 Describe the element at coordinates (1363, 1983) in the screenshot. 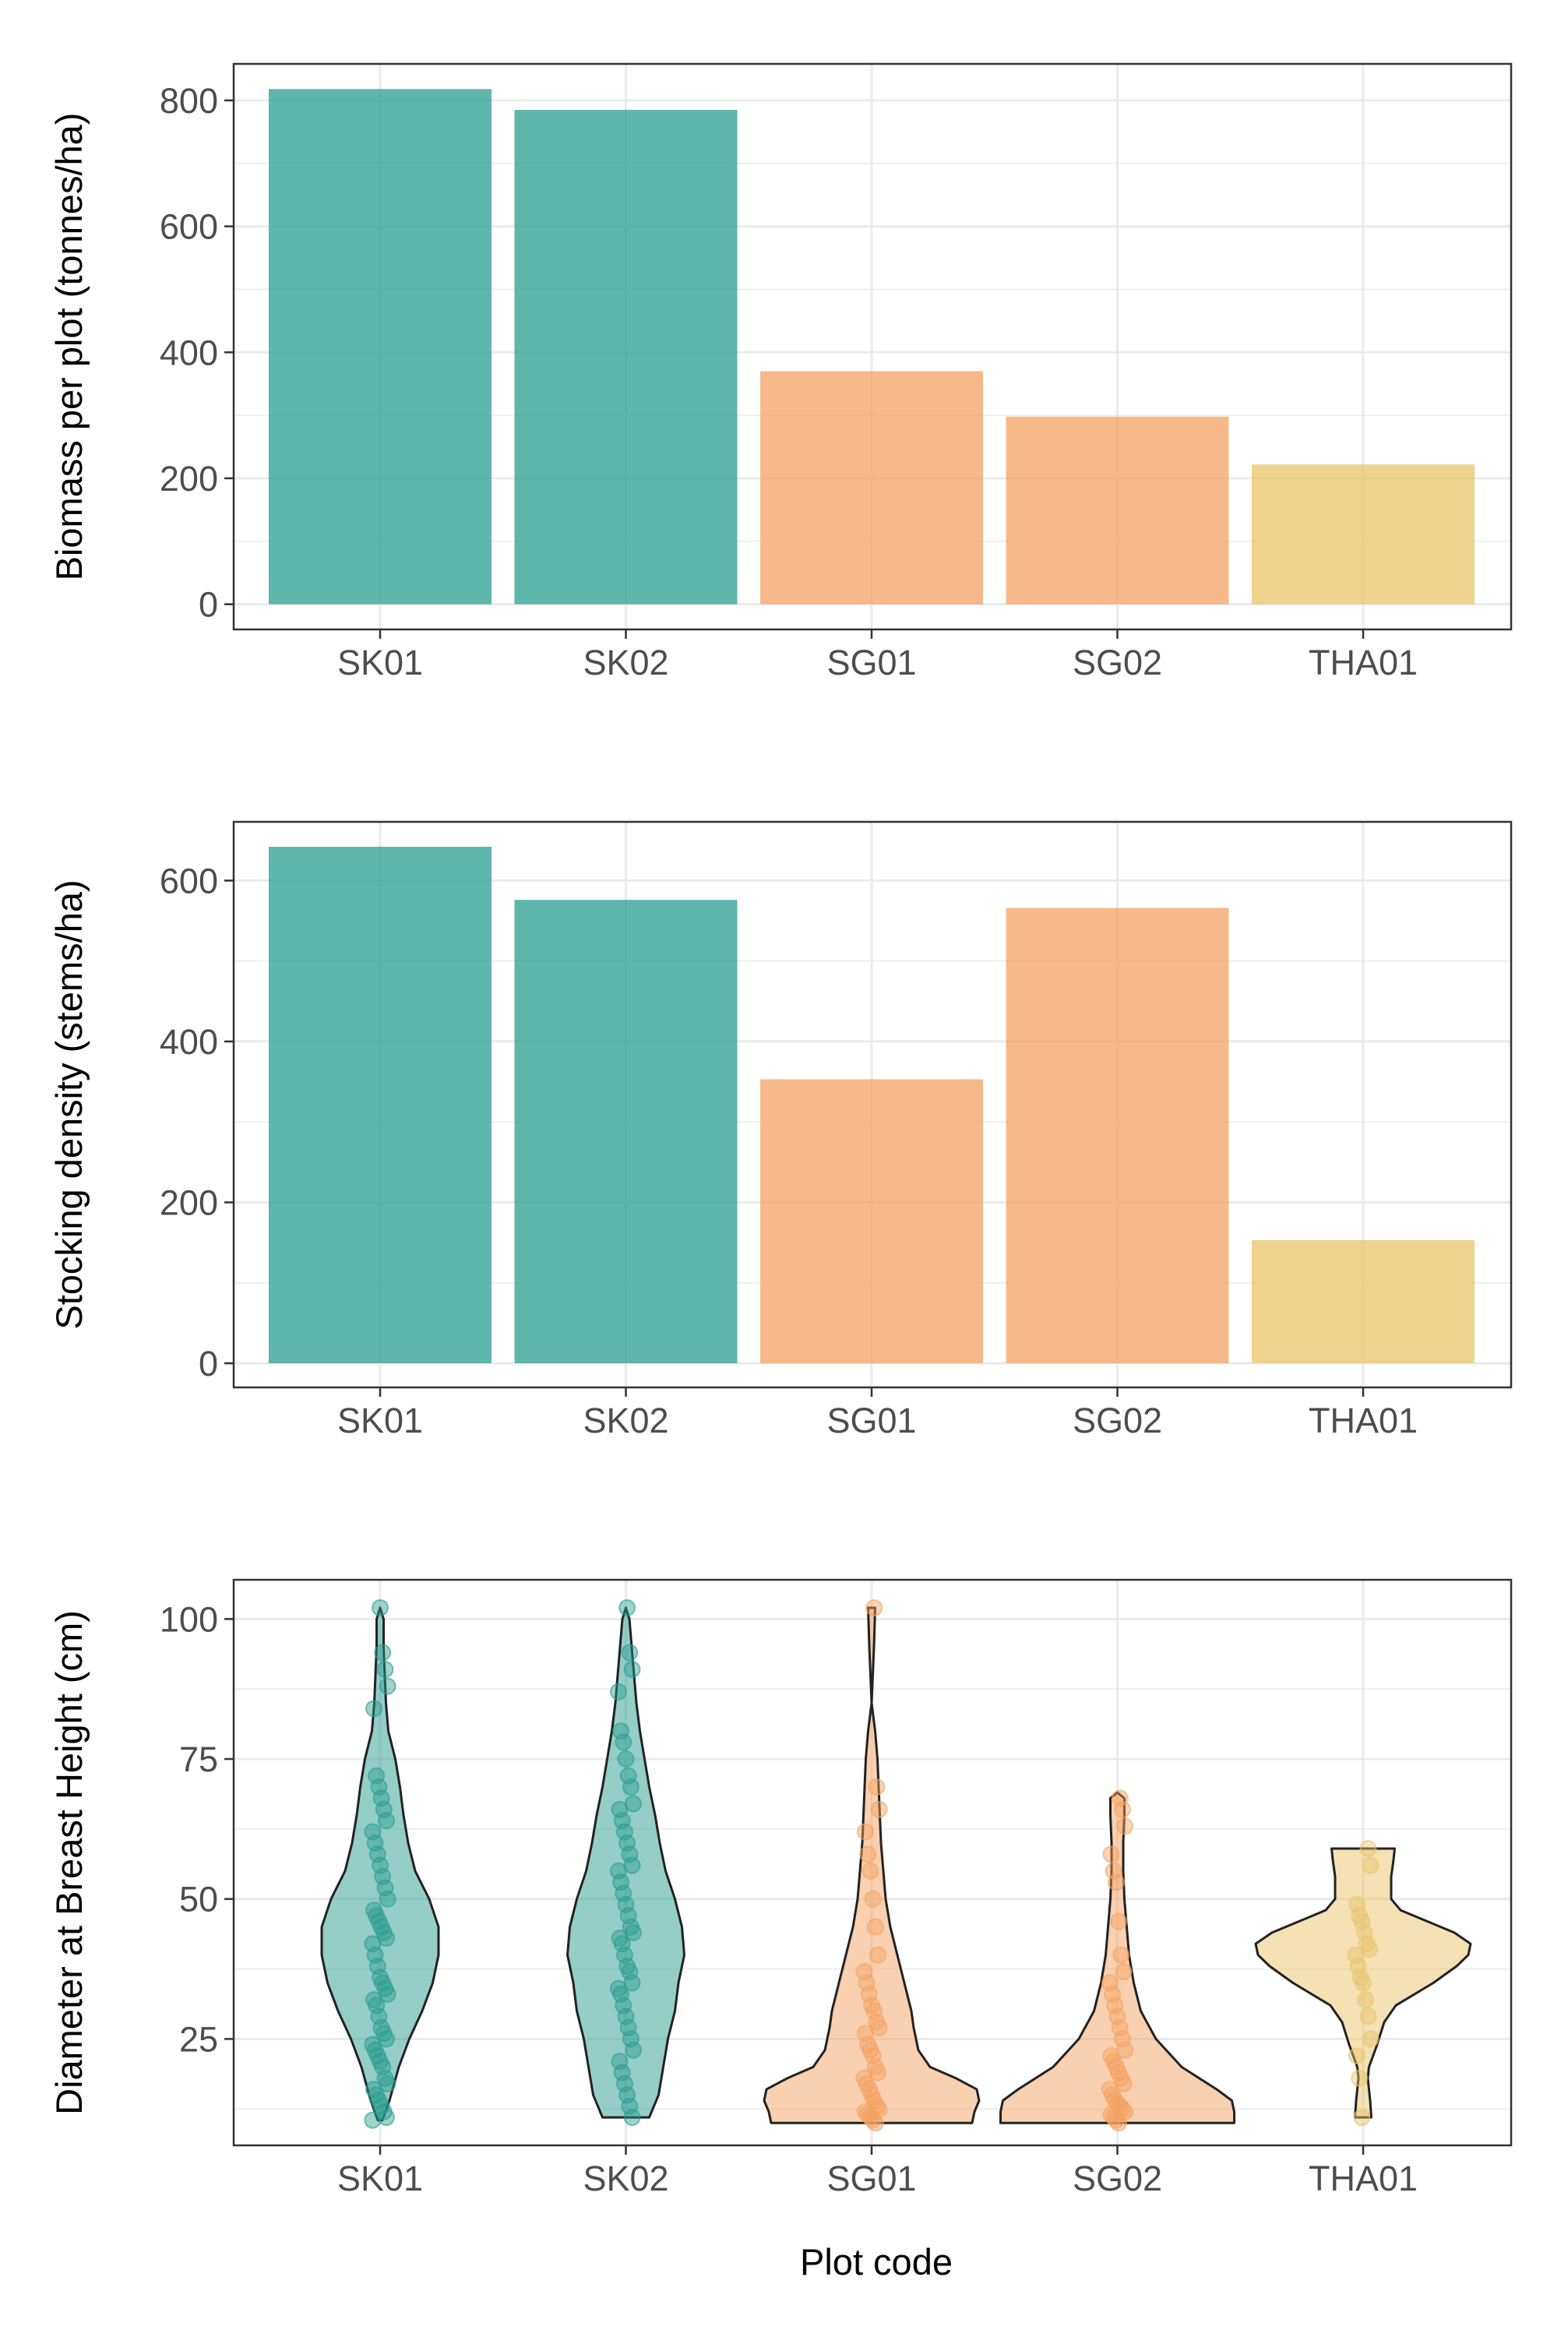

I see `violin-tha01` at that location.